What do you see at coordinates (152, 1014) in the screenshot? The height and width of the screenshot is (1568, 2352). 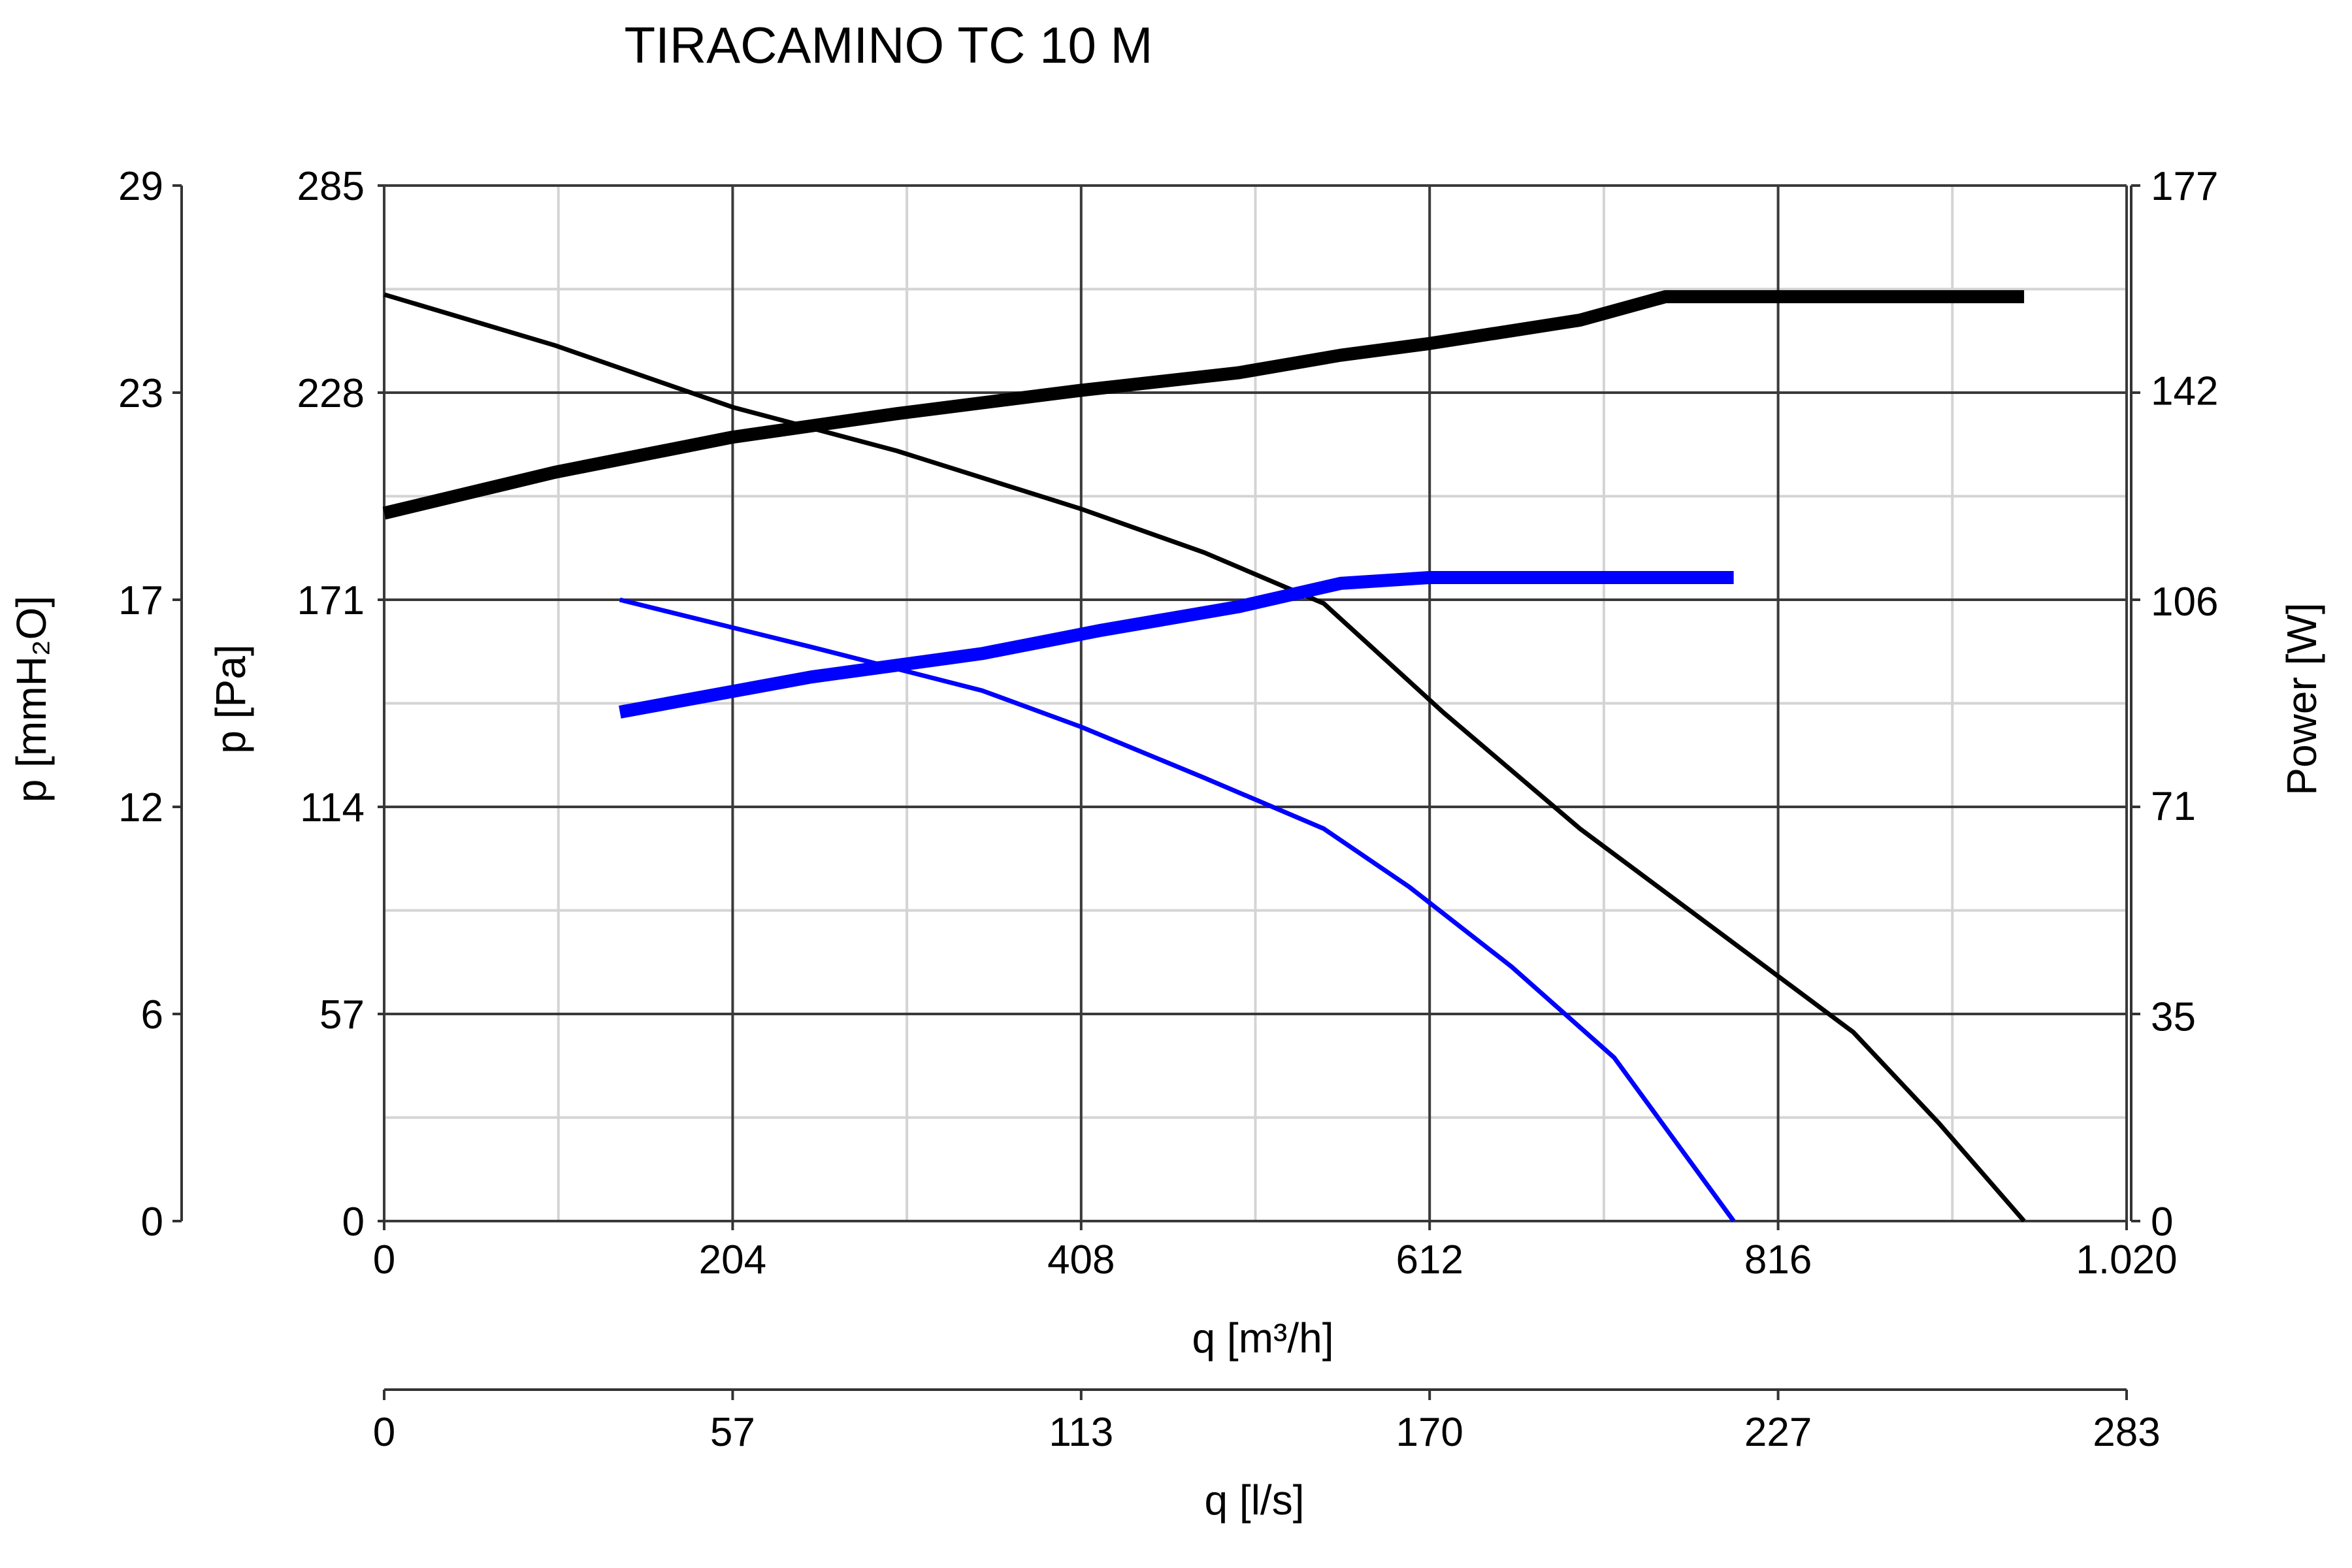 I see `y-mmh2o-tick-label: 6` at bounding box center [152, 1014].